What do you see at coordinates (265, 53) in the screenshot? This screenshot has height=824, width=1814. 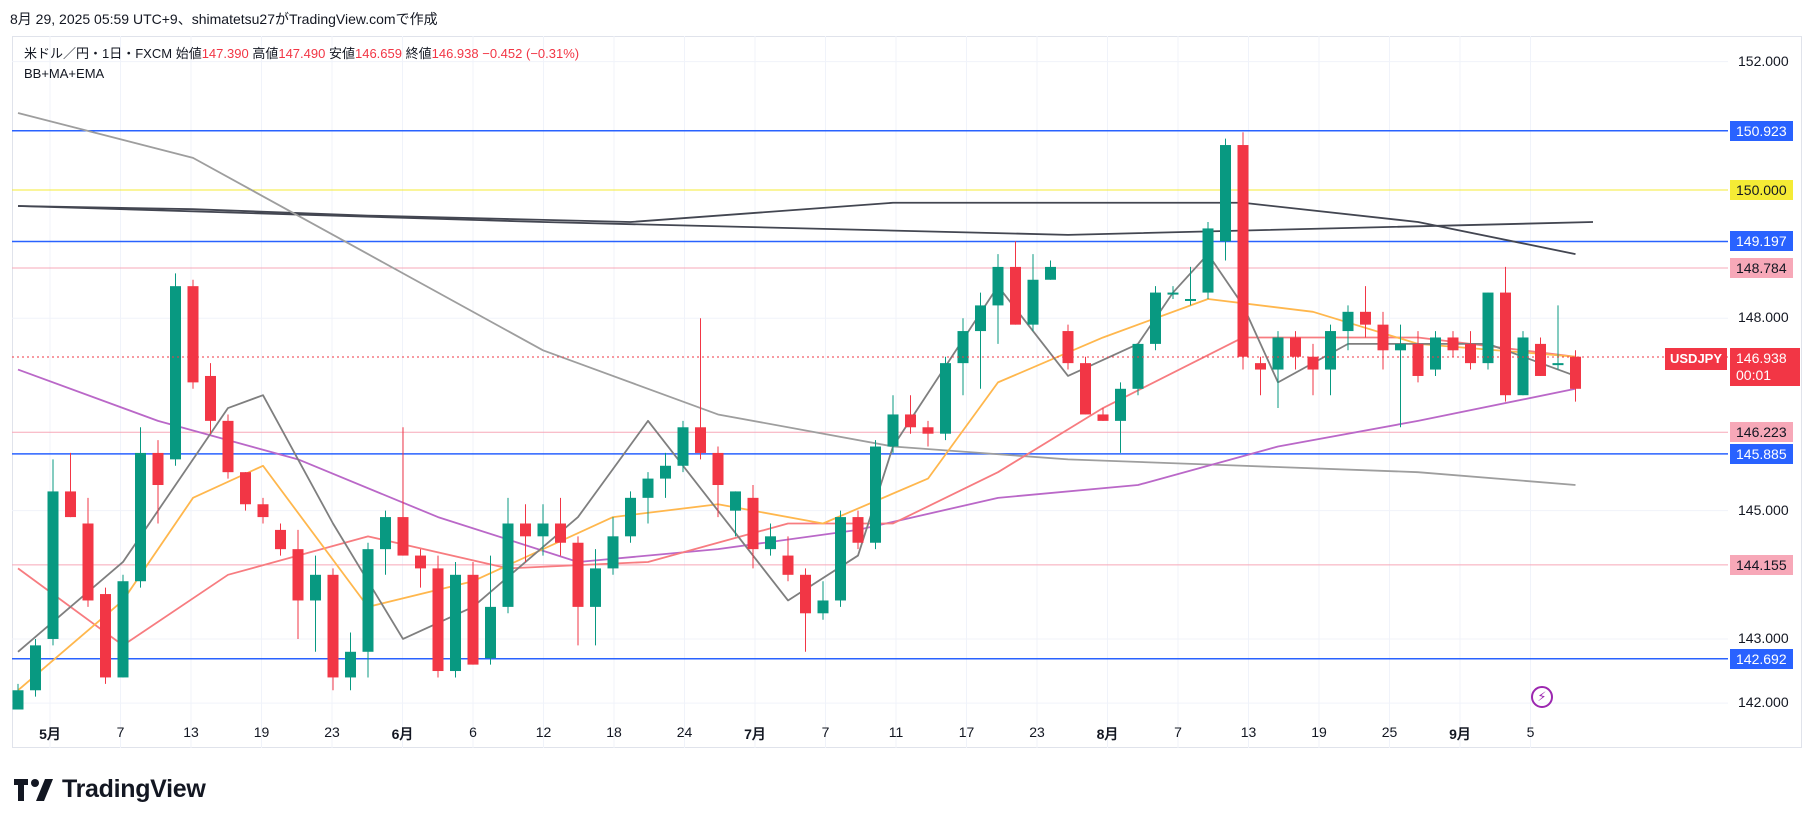 I see `legend-high-label: 高値` at bounding box center [265, 53].